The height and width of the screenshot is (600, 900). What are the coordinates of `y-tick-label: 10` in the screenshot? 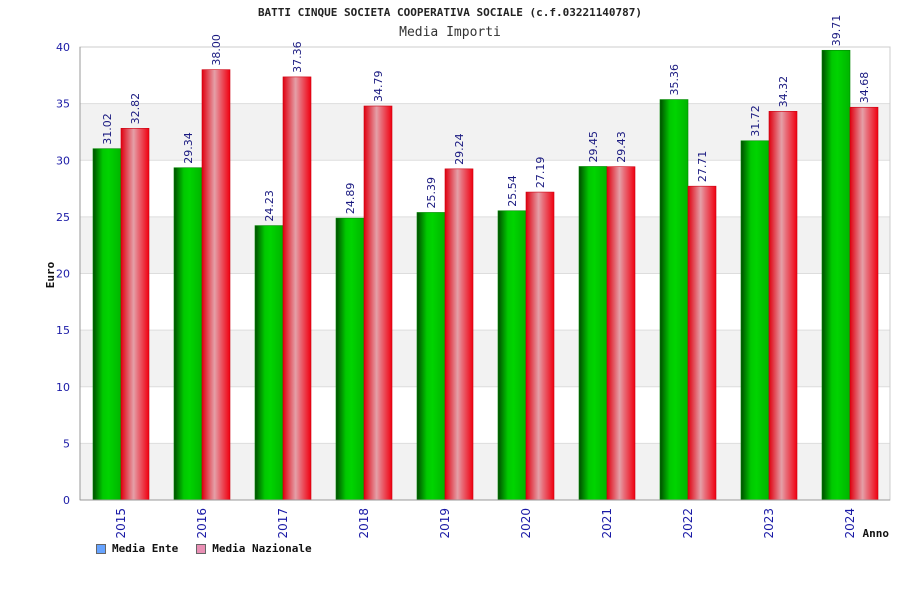 It's located at (63, 387).